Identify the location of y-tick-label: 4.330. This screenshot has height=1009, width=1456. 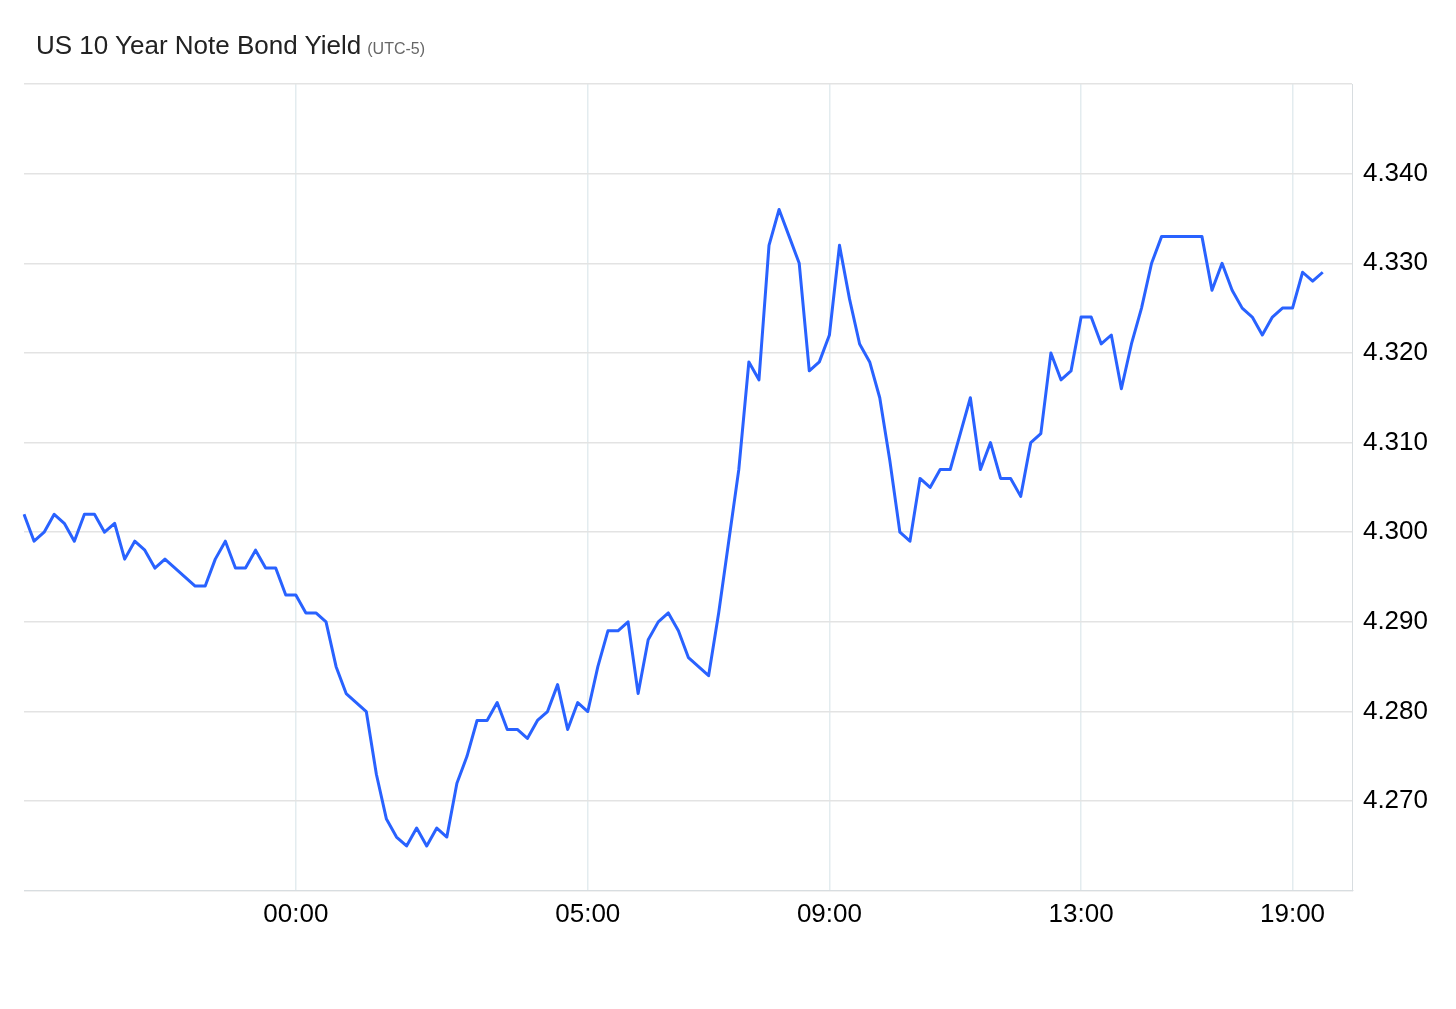
(1395, 261).